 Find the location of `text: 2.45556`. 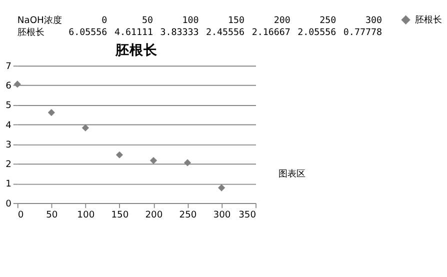

text: 2.45556 is located at coordinates (225, 33).